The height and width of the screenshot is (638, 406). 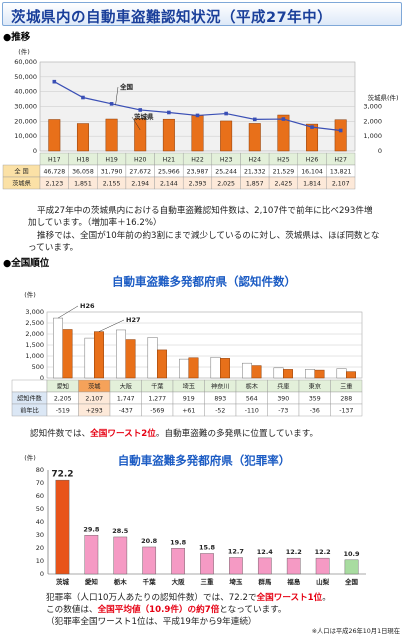 I want to click on data-label: 564, so click(x=252, y=399).